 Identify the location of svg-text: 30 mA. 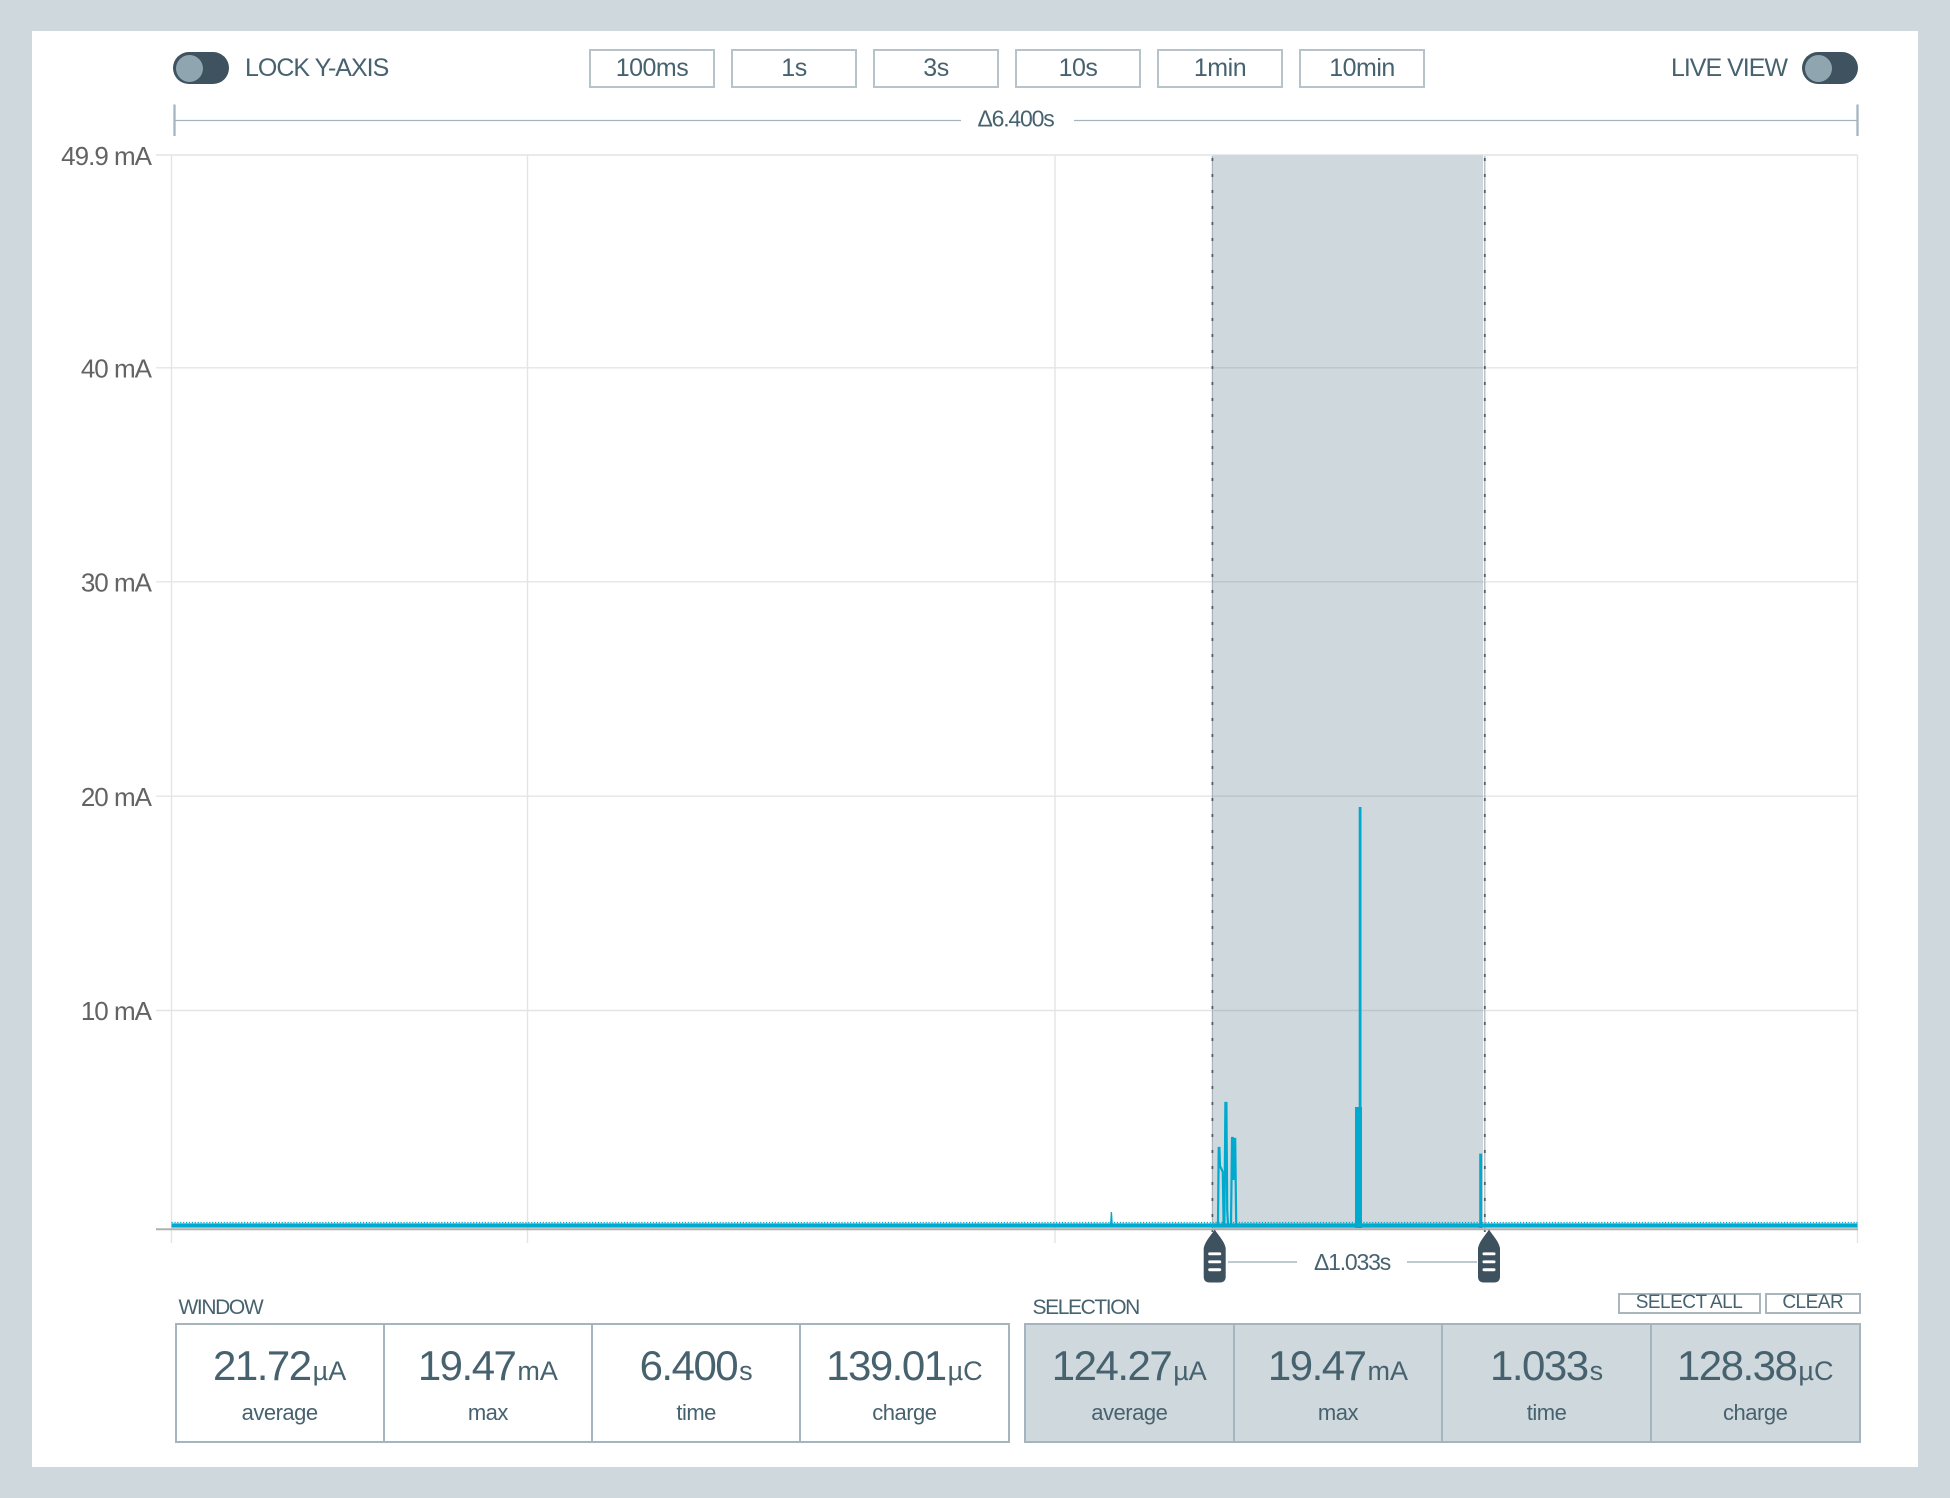
(117, 583).